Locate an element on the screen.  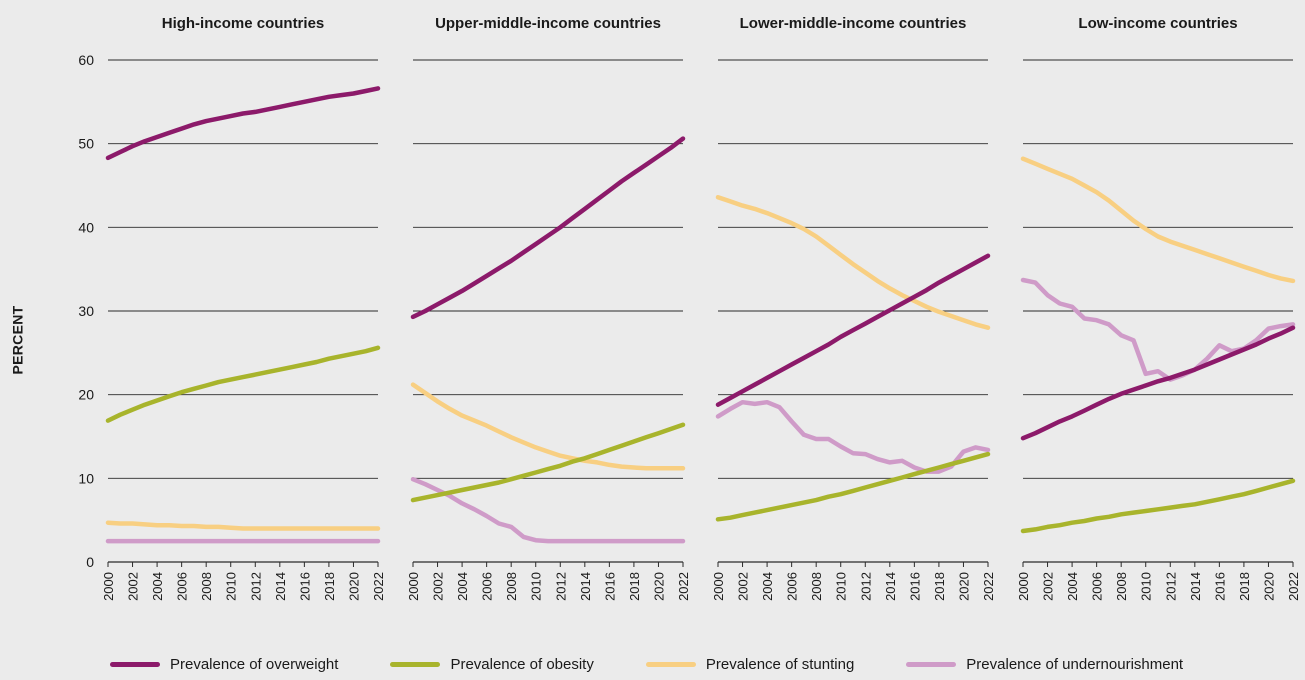
legend-swatch-overweight is located at coordinates (135, 664).